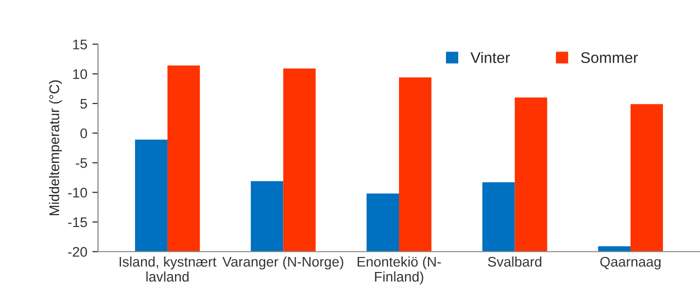 This screenshot has width=700, height=305. What do you see at coordinates (78, 251) in the screenshot?
I see `y-tick-label: -20` at bounding box center [78, 251].